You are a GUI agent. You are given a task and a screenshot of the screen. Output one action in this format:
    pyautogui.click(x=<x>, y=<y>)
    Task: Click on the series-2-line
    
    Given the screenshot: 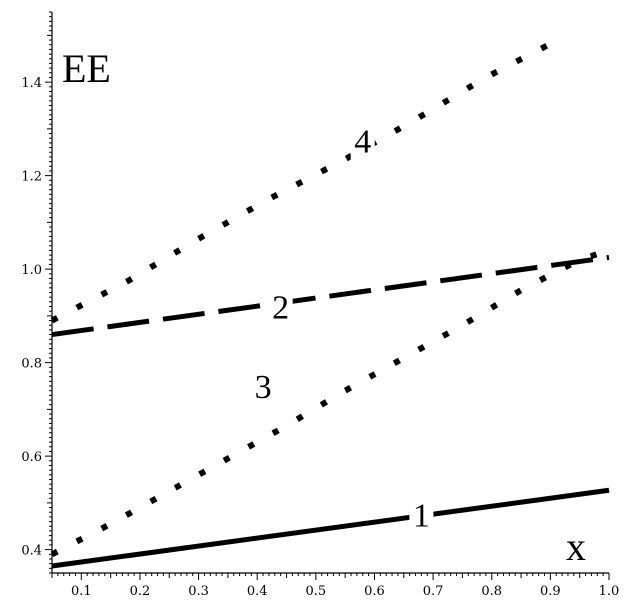 What is the action you would take?
    pyautogui.click(x=330, y=296)
    